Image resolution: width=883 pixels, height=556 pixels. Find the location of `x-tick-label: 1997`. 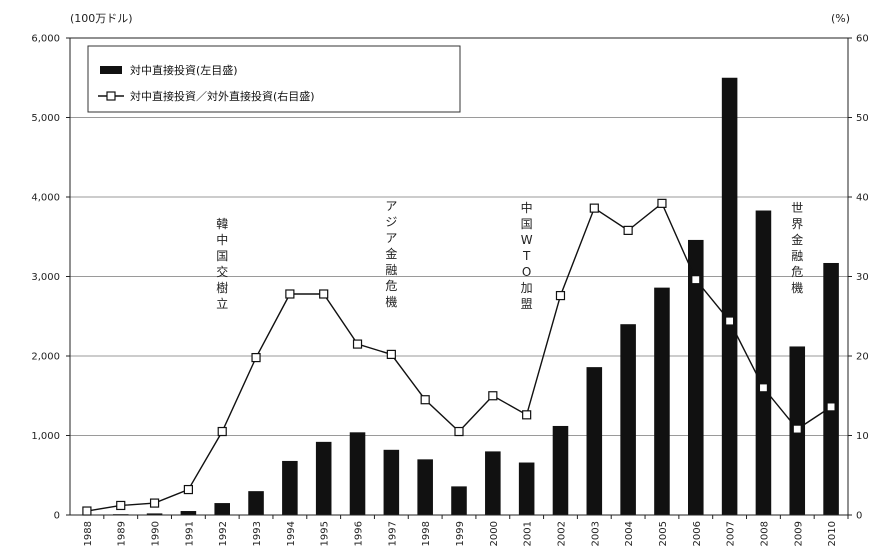

x-tick-label: 1997 is located at coordinates (392, 533).